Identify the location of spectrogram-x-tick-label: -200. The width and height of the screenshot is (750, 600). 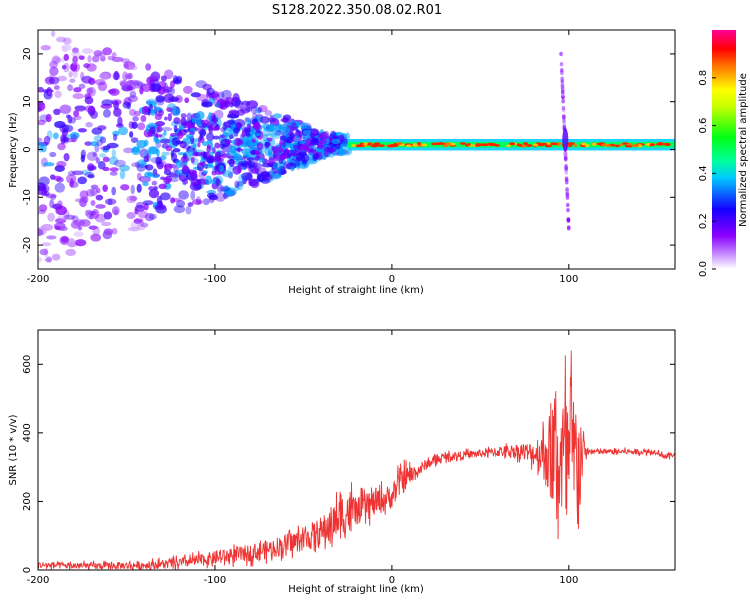
(38, 279).